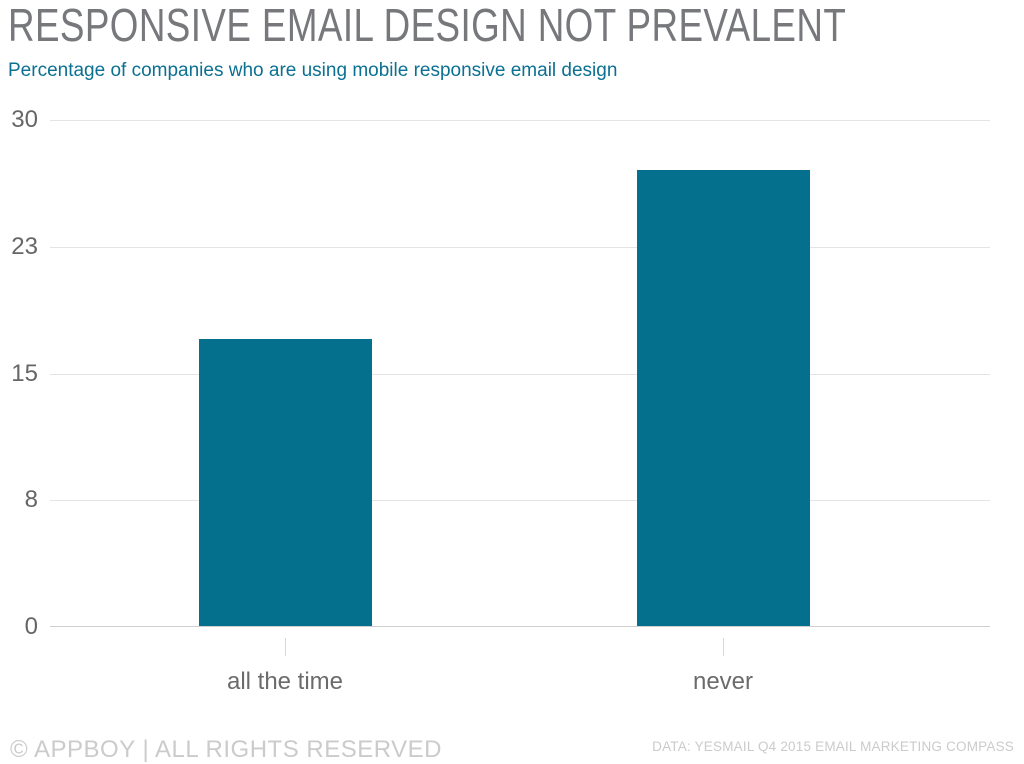  I want to click on y-axis-label-8: 8, so click(31, 499).